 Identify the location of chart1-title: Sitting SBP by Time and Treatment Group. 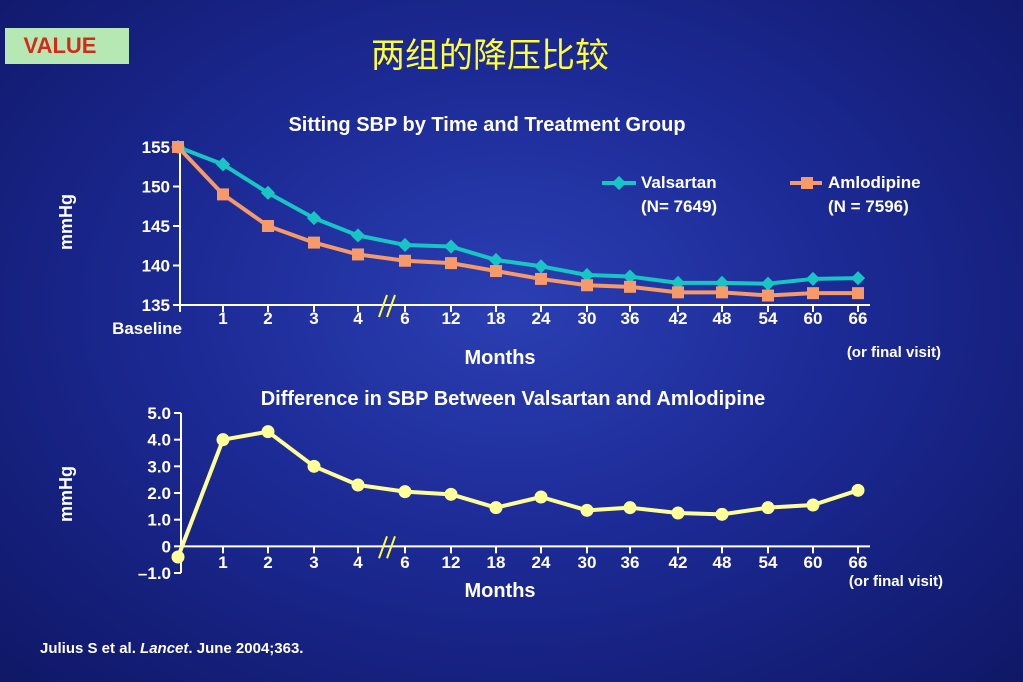
(486, 125).